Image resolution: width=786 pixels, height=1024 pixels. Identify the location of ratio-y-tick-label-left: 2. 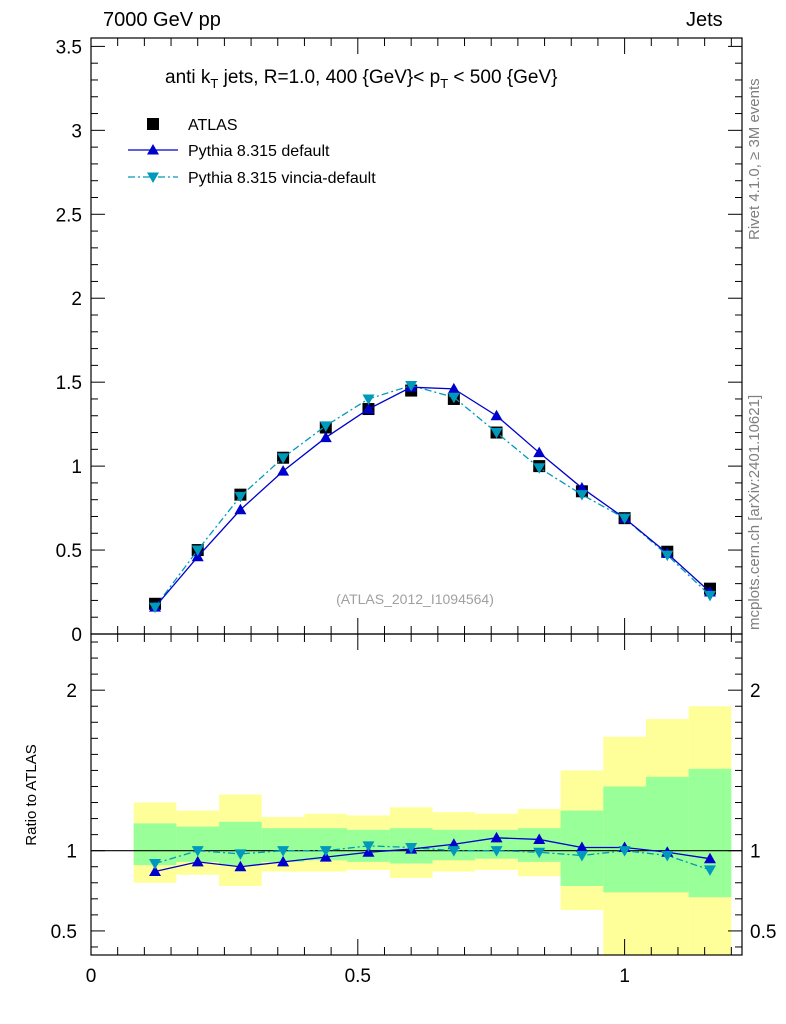
(71, 691).